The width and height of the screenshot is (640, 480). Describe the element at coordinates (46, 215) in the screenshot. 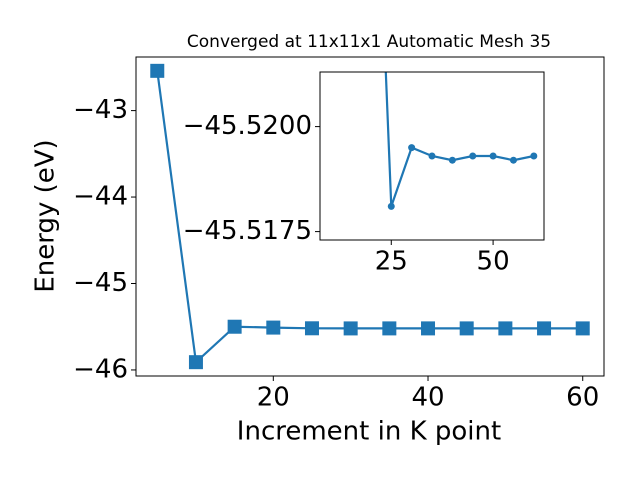

I see `y-axis-label: Energy (eV)` at that location.